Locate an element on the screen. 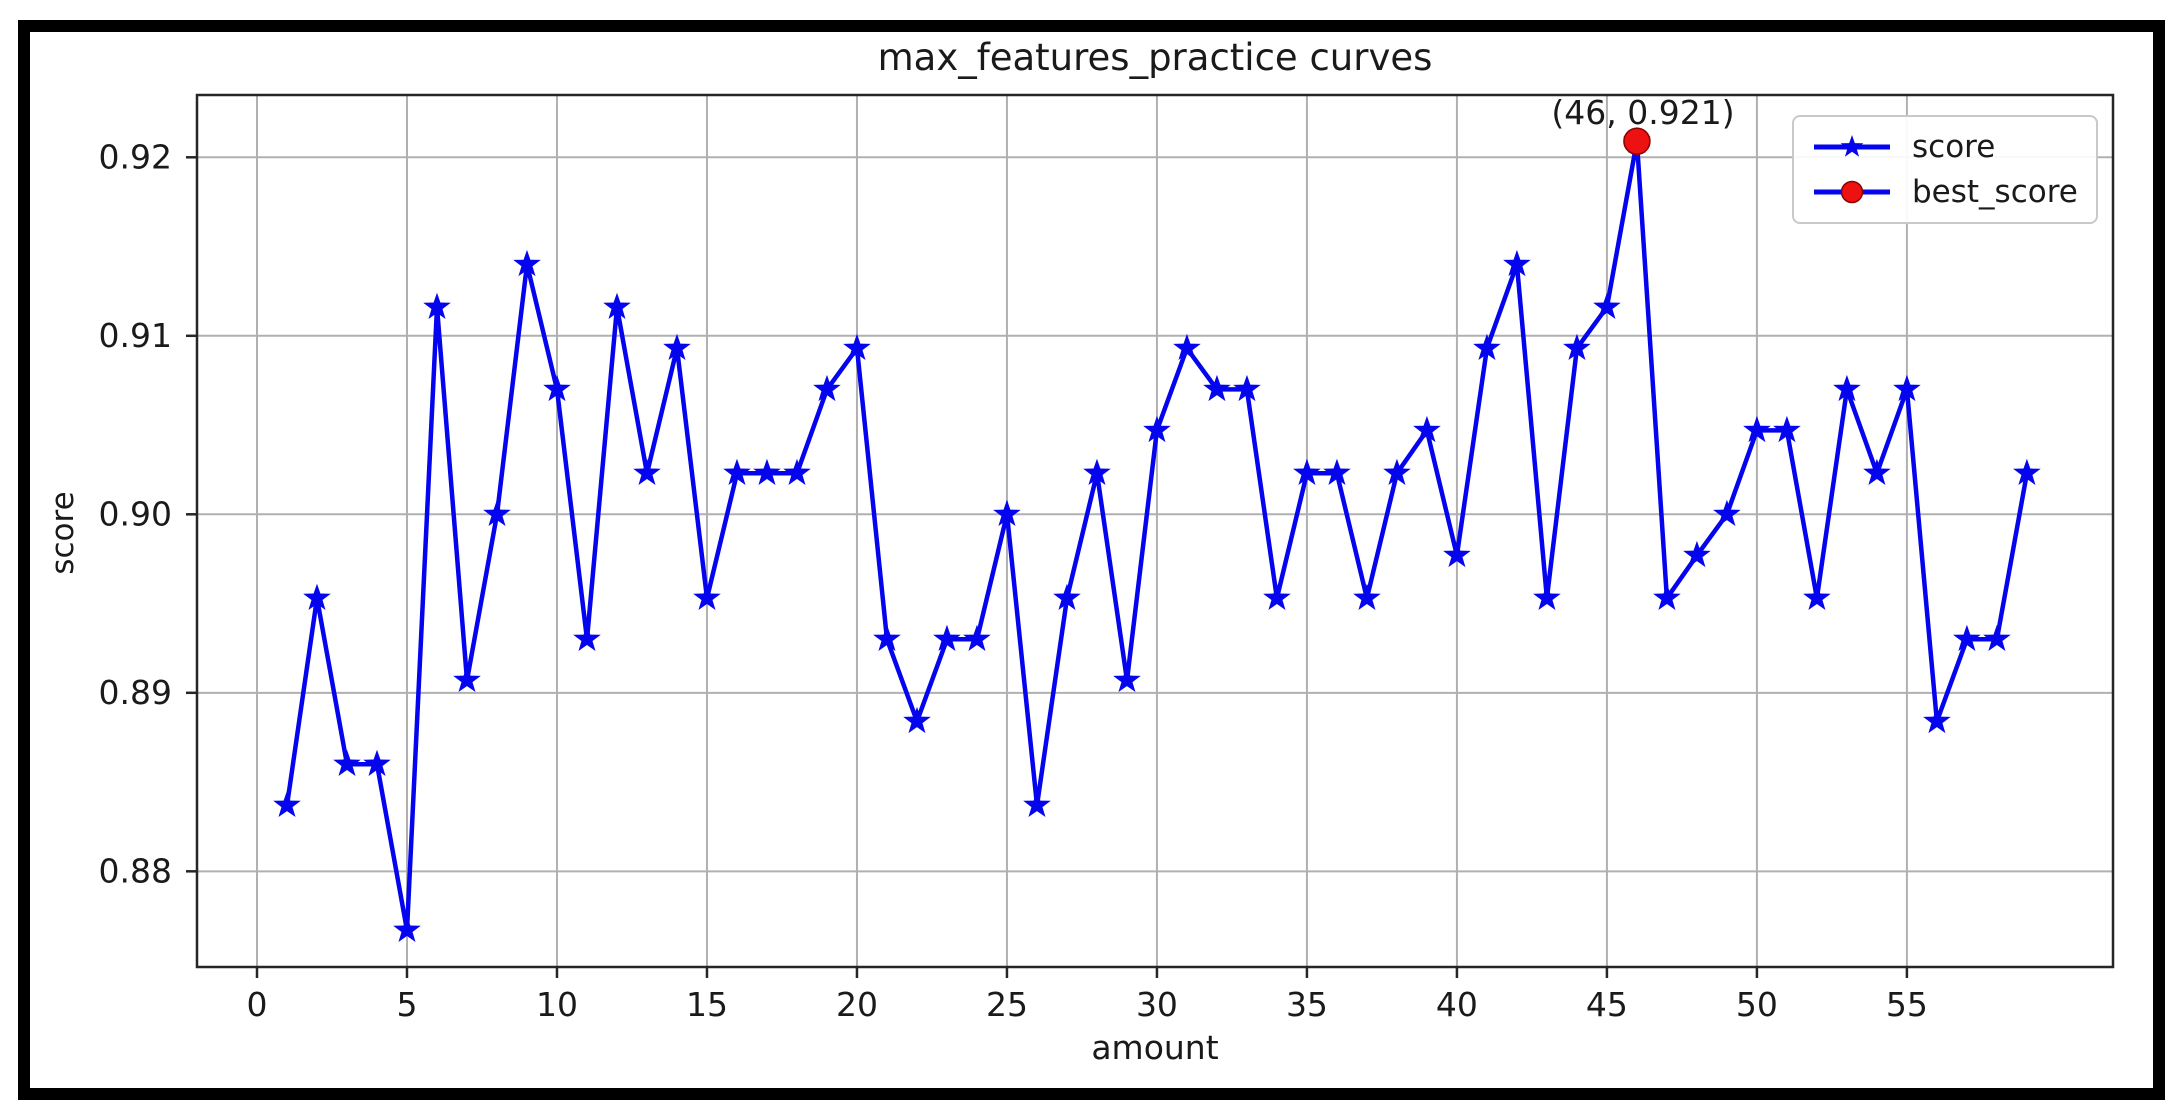 This screenshot has height=1115, width=2179. legend-item-score: score is located at coordinates (1945, 147).